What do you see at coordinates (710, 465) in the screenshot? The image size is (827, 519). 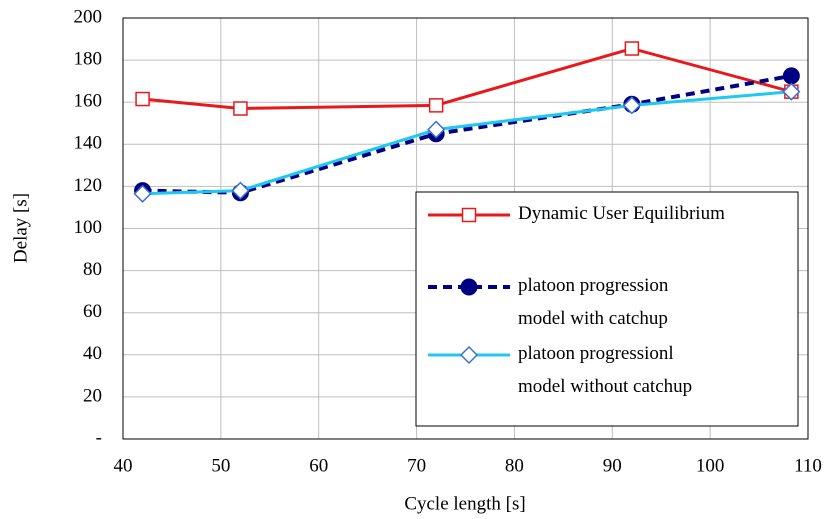 I see `x-tick-label: 100` at bounding box center [710, 465].